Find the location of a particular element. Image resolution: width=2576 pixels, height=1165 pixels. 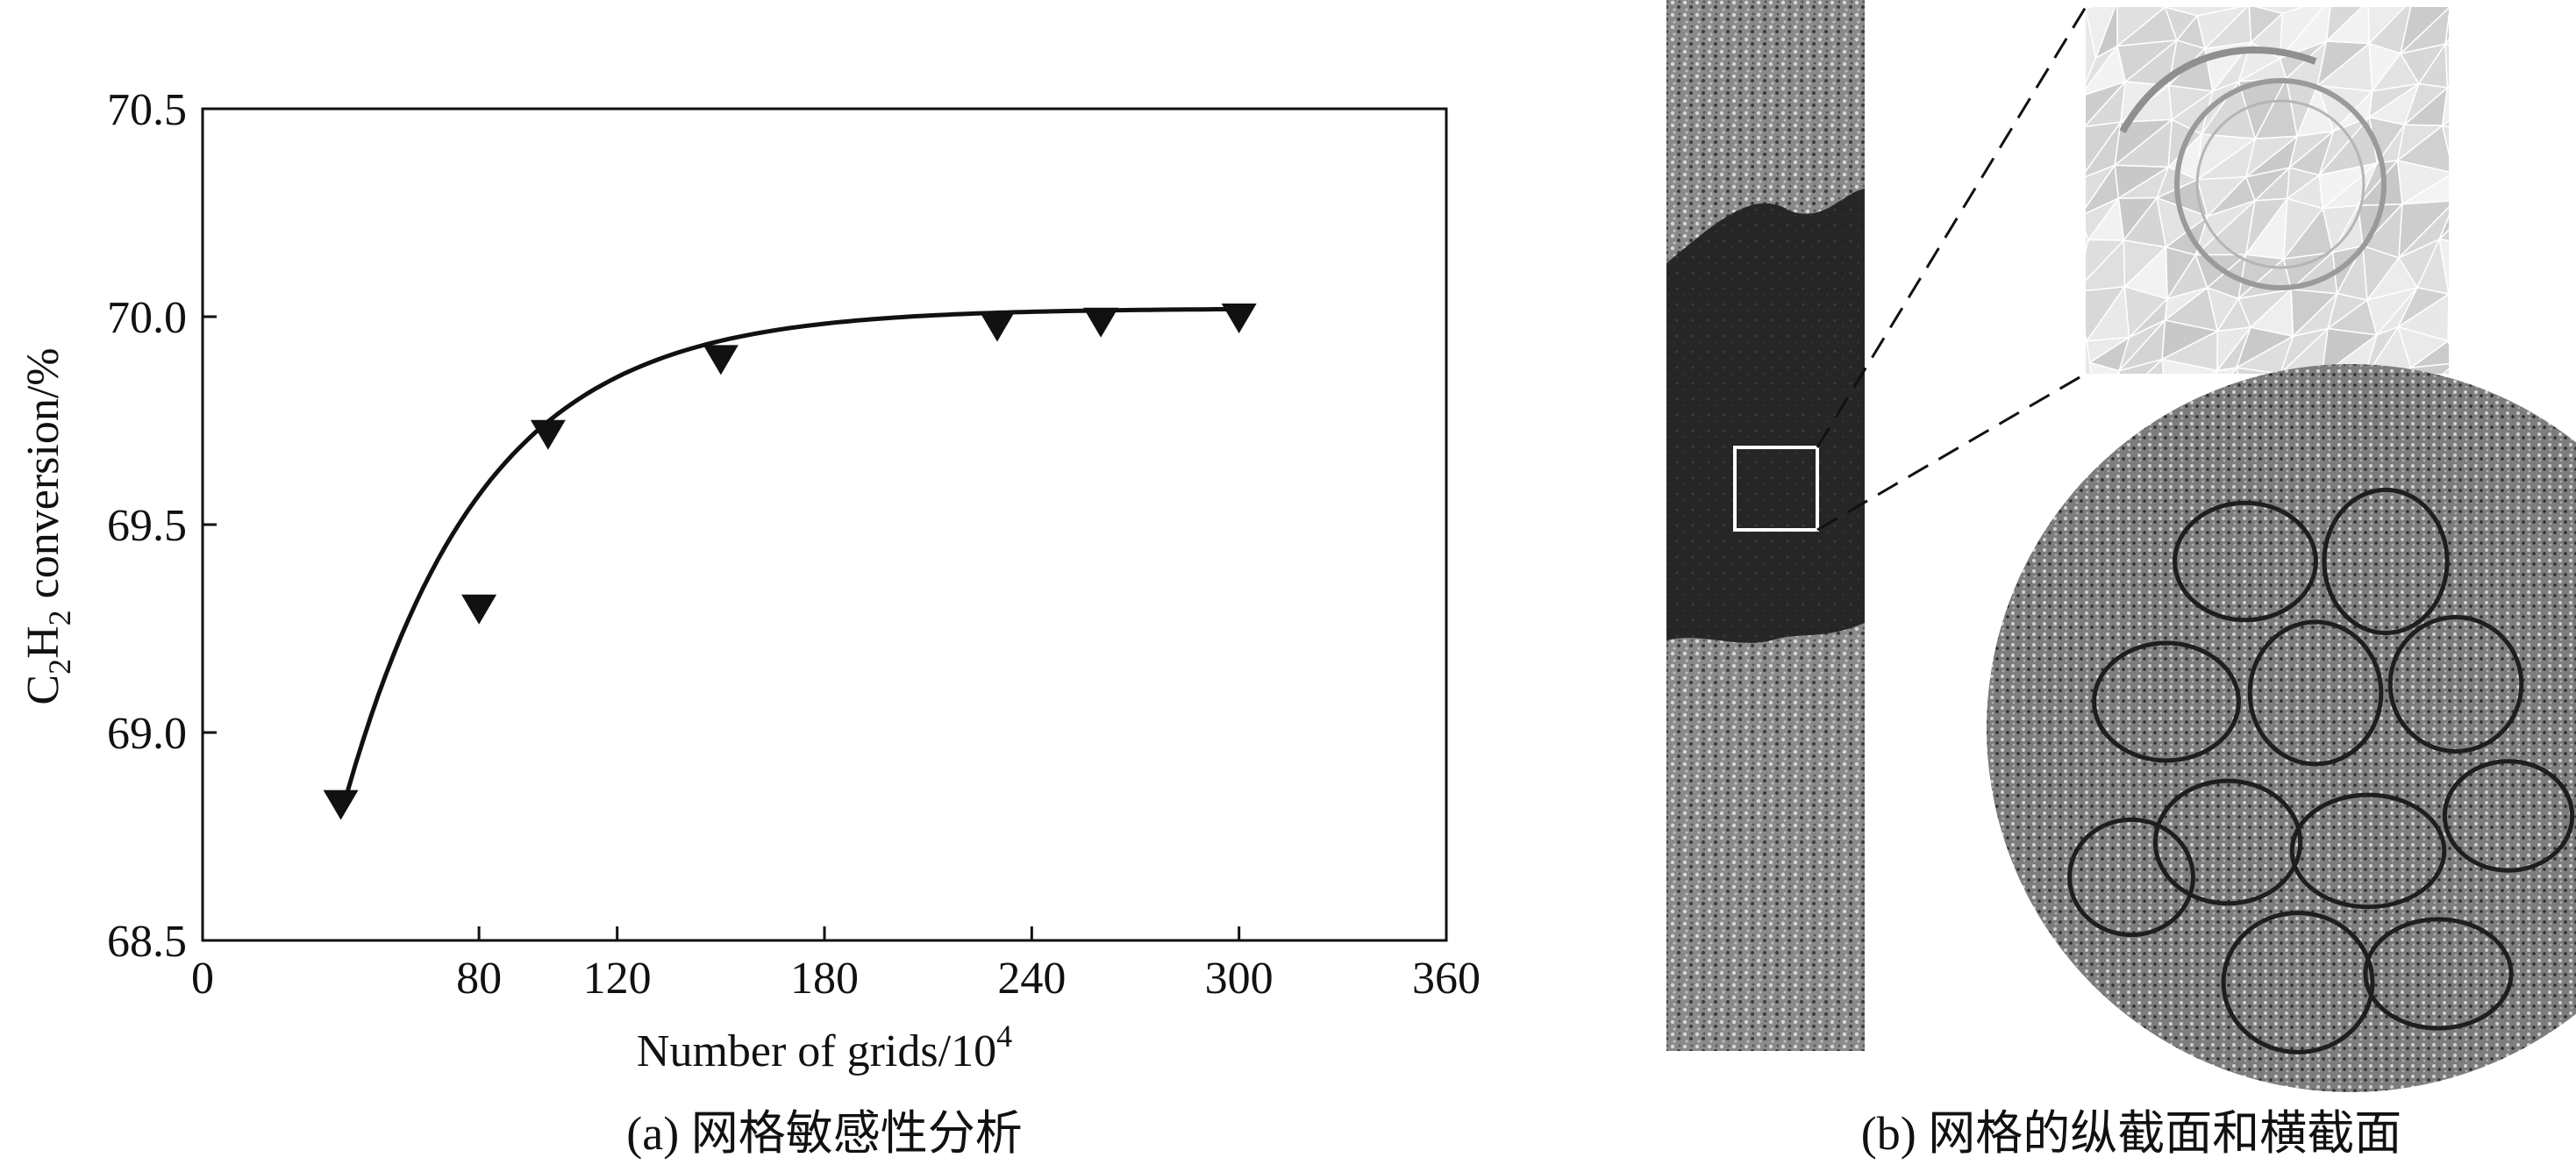

x-tick-label: 80 is located at coordinates (479, 979).